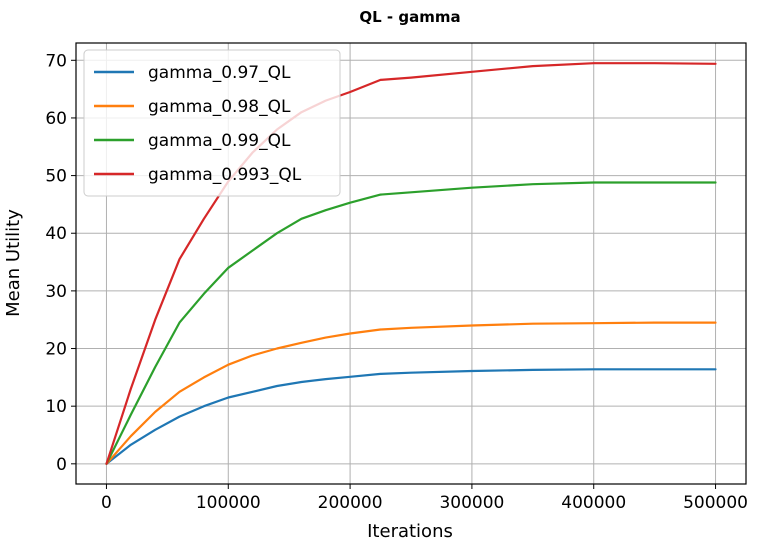 This screenshot has height=552, width=758. I want to click on y-axis-label: Mean Utility, so click(13, 263).